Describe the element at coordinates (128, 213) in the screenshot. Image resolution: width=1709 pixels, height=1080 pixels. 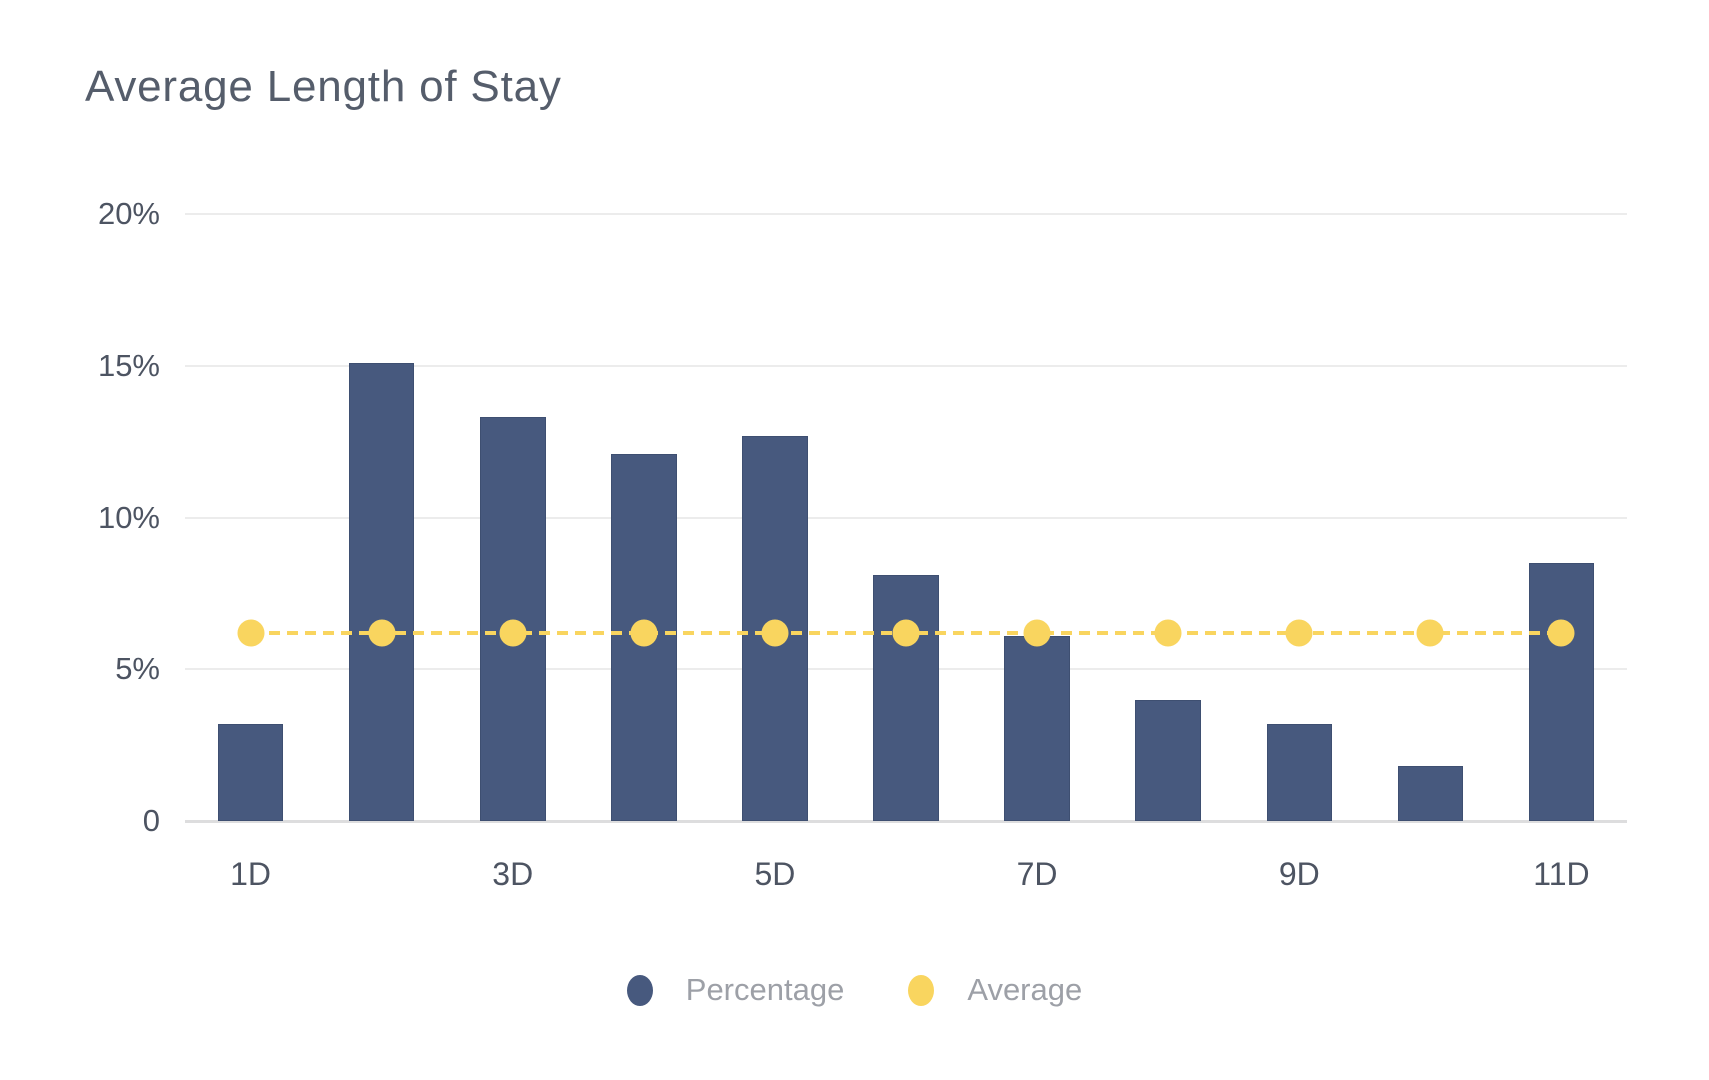
I see `y-tick-label-20: 20%` at that location.